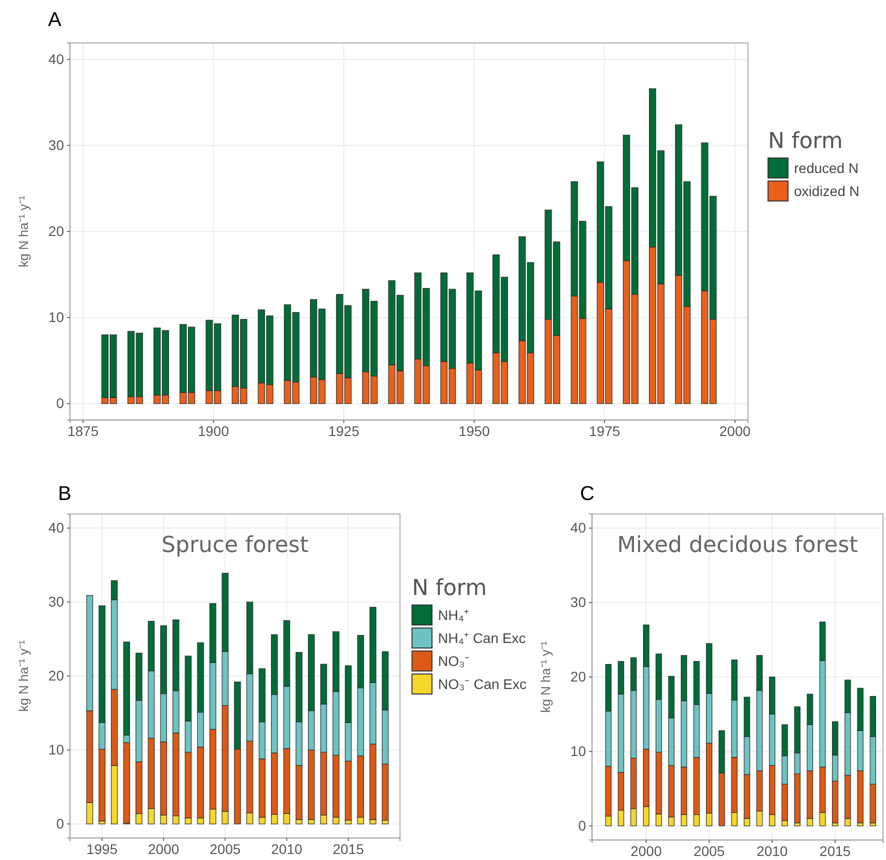 Image resolution: width=886 pixels, height=860 pixels. What do you see at coordinates (482, 638) in the screenshot?
I see `legend-label: NH₄⁺ Can Exc` at bounding box center [482, 638].